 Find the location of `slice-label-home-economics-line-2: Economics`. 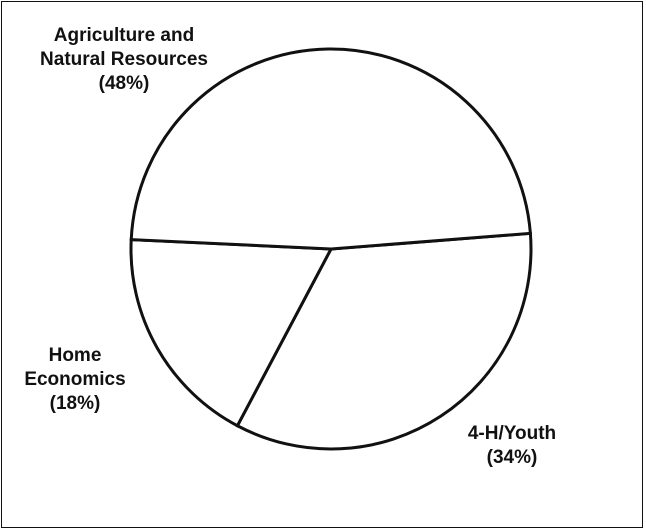

slice-label-home-economics-line-2: Economics is located at coordinates (75, 380).